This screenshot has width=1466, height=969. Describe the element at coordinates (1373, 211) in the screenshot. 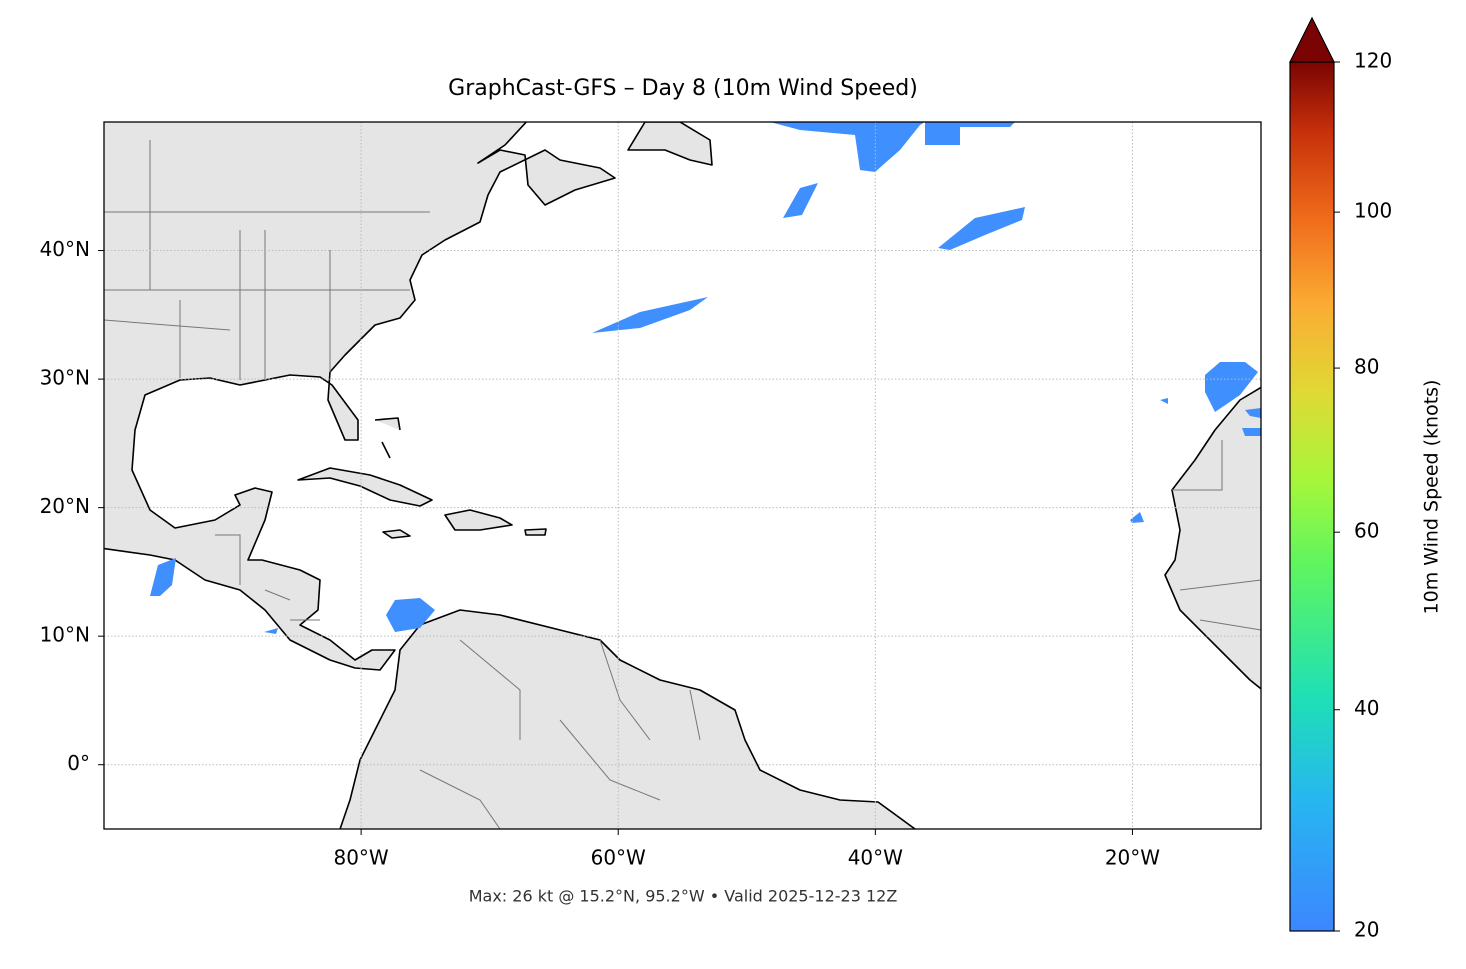

I see `colorbar-tick-label: 100` at that location.